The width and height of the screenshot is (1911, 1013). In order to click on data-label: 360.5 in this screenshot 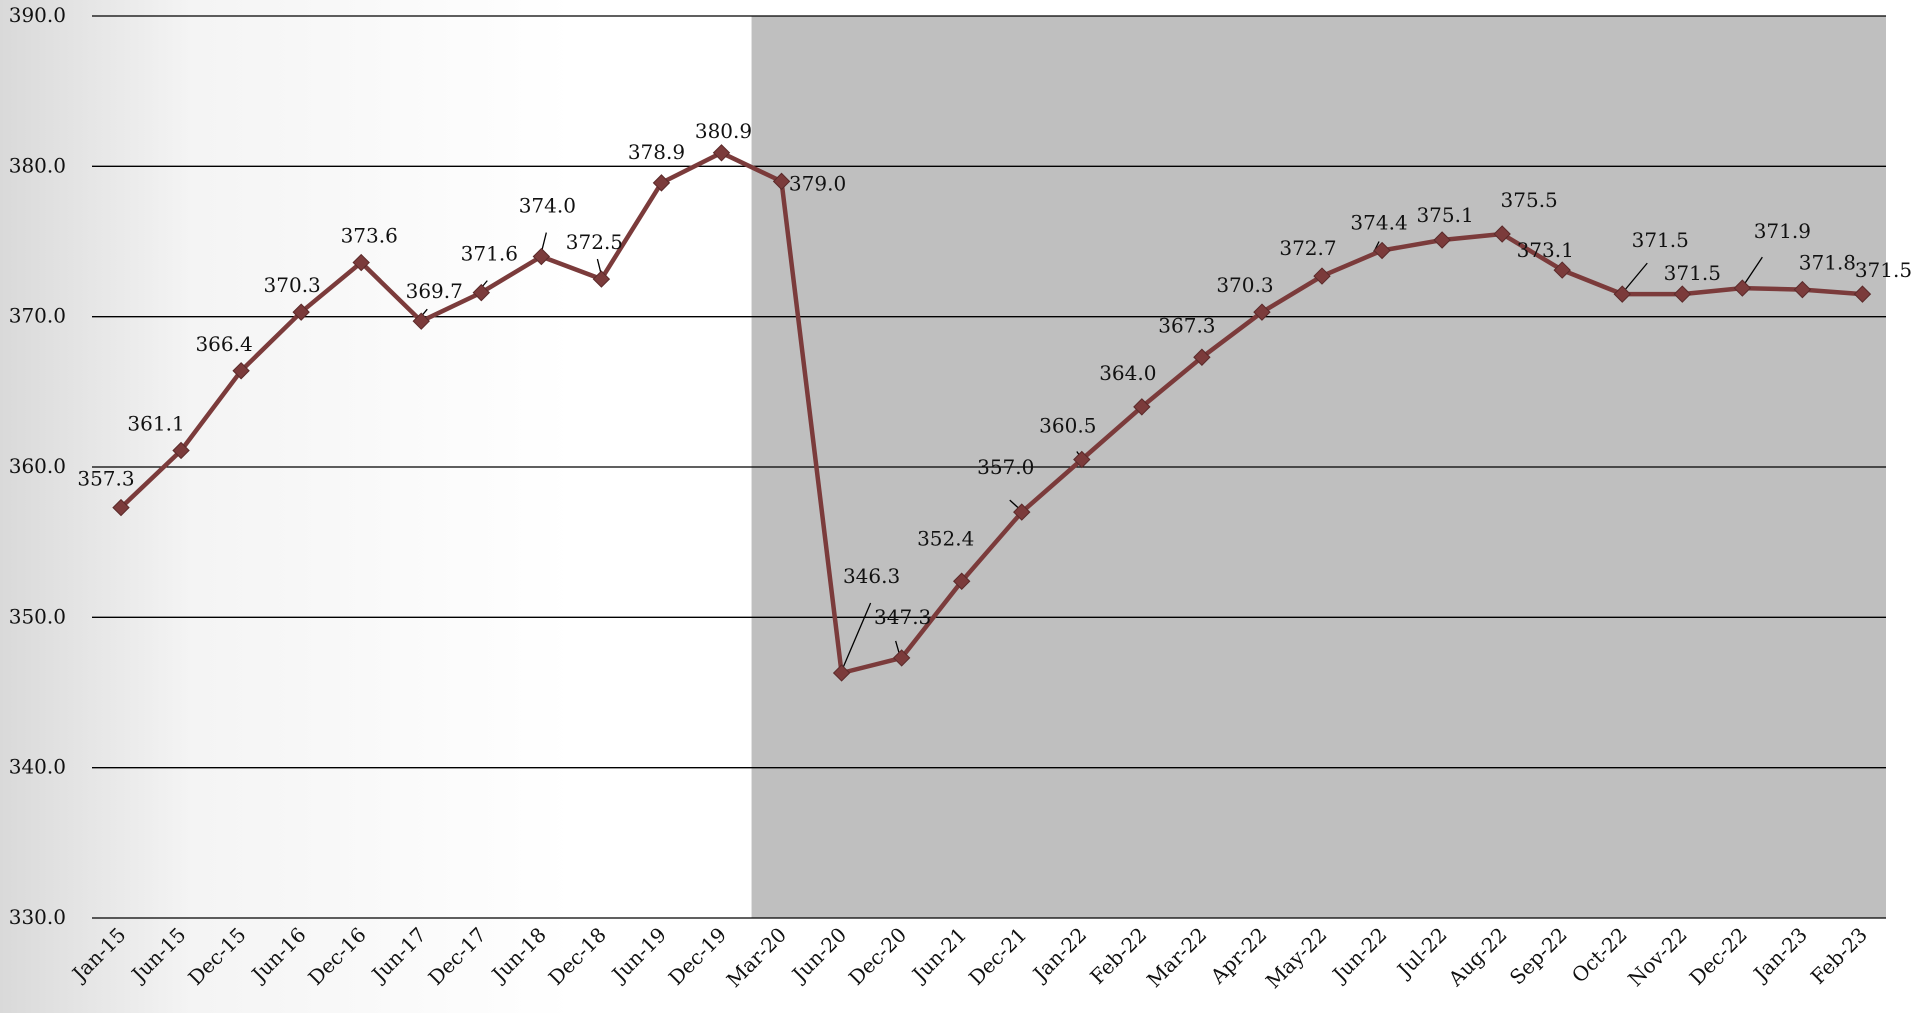, I will do `click(1067, 425)`.